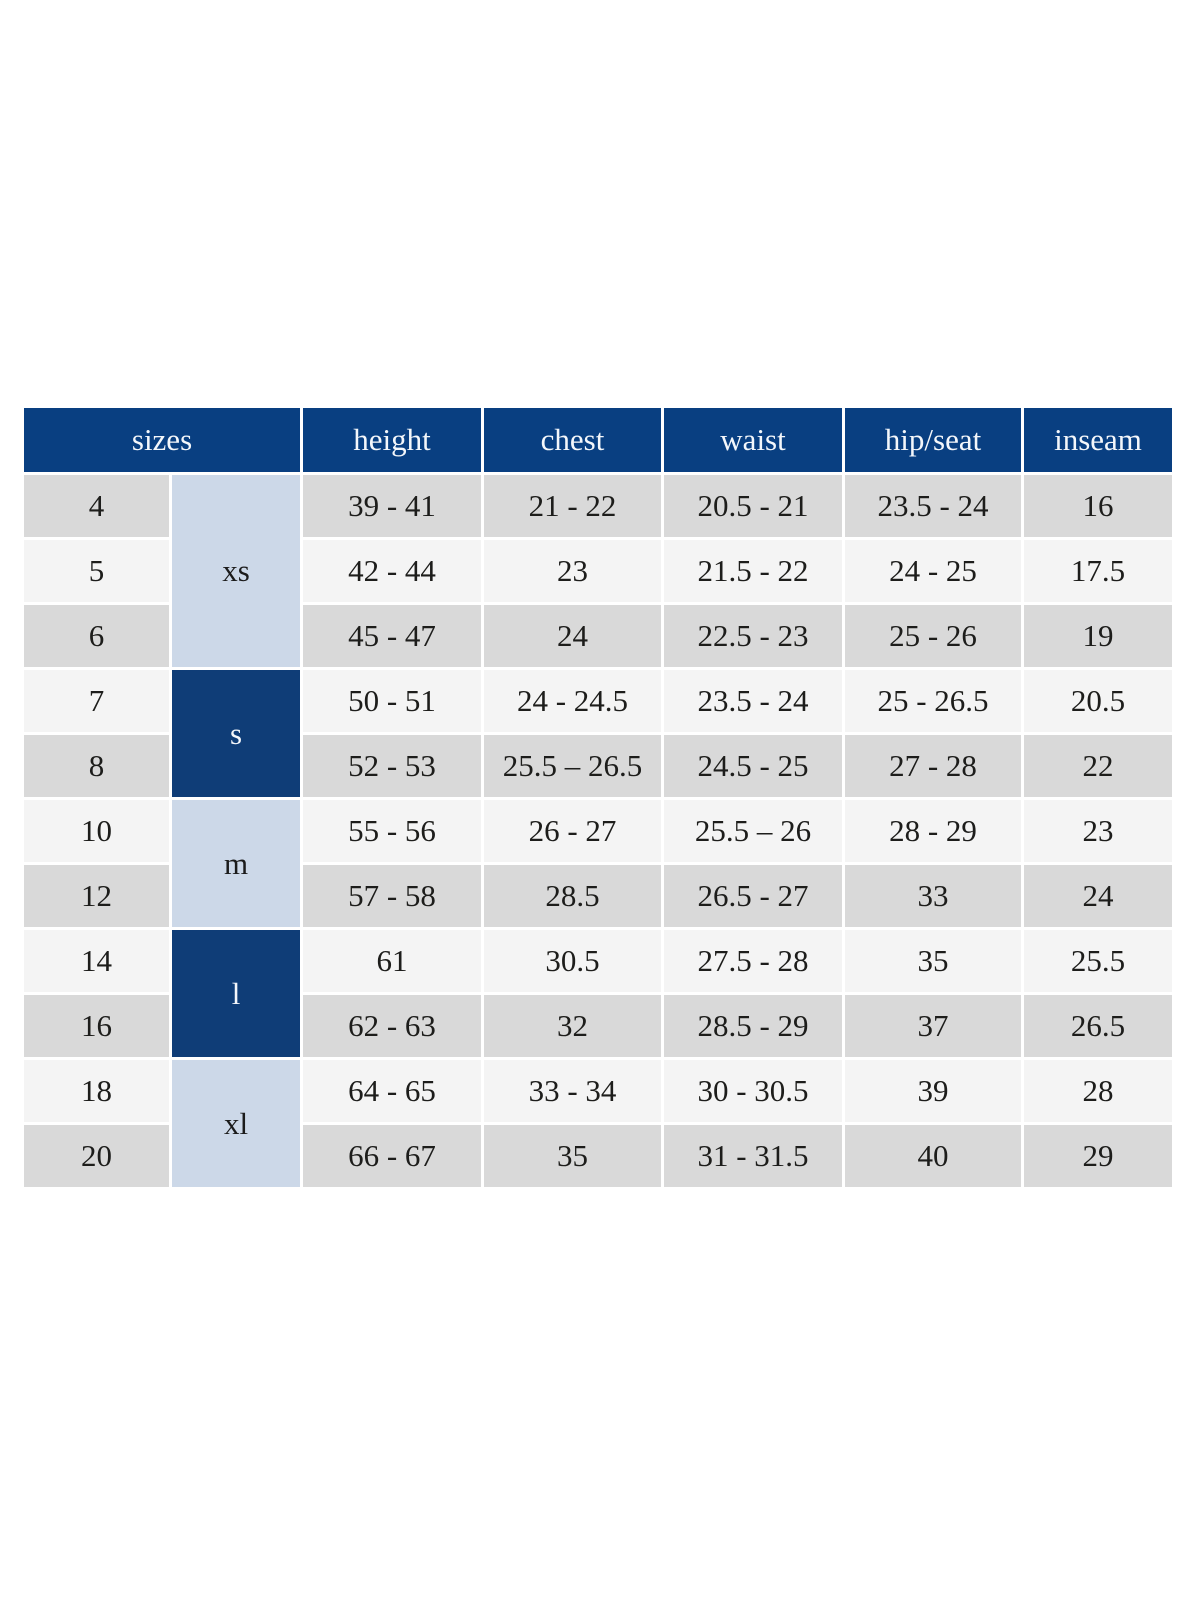  Describe the element at coordinates (236, 993) in the screenshot. I see `size-group-cell-l: l` at that location.